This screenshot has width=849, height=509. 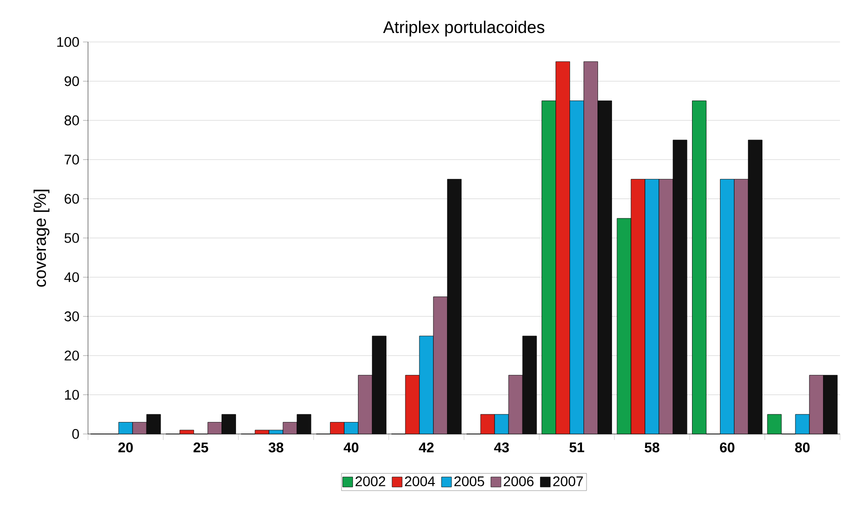 I want to click on x-tick-label: 42, so click(x=426, y=447).